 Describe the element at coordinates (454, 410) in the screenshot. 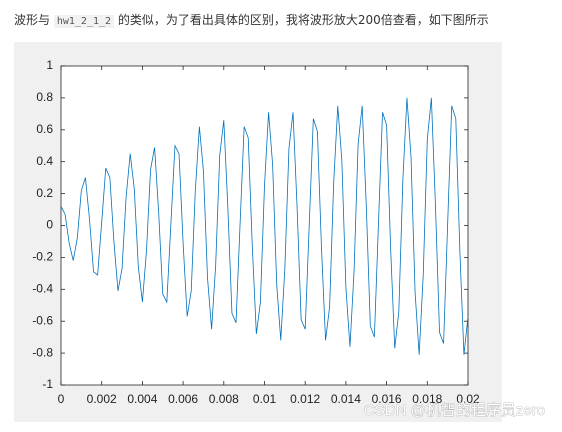

I see `watermark: CSDN @机智的程序员zero` at that location.